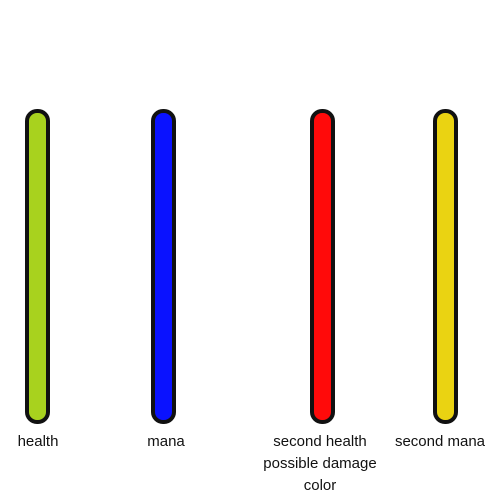 Image resolution: width=500 pixels, height=500 pixels. What do you see at coordinates (322, 266) in the screenshot?
I see `second-health-bar` at bounding box center [322, 266].